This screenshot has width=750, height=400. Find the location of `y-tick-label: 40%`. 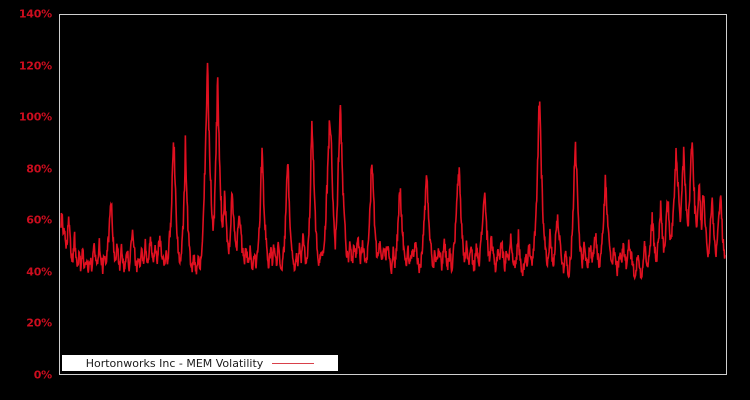

y-tick-label: 40% is located at coordinates (39, 272).